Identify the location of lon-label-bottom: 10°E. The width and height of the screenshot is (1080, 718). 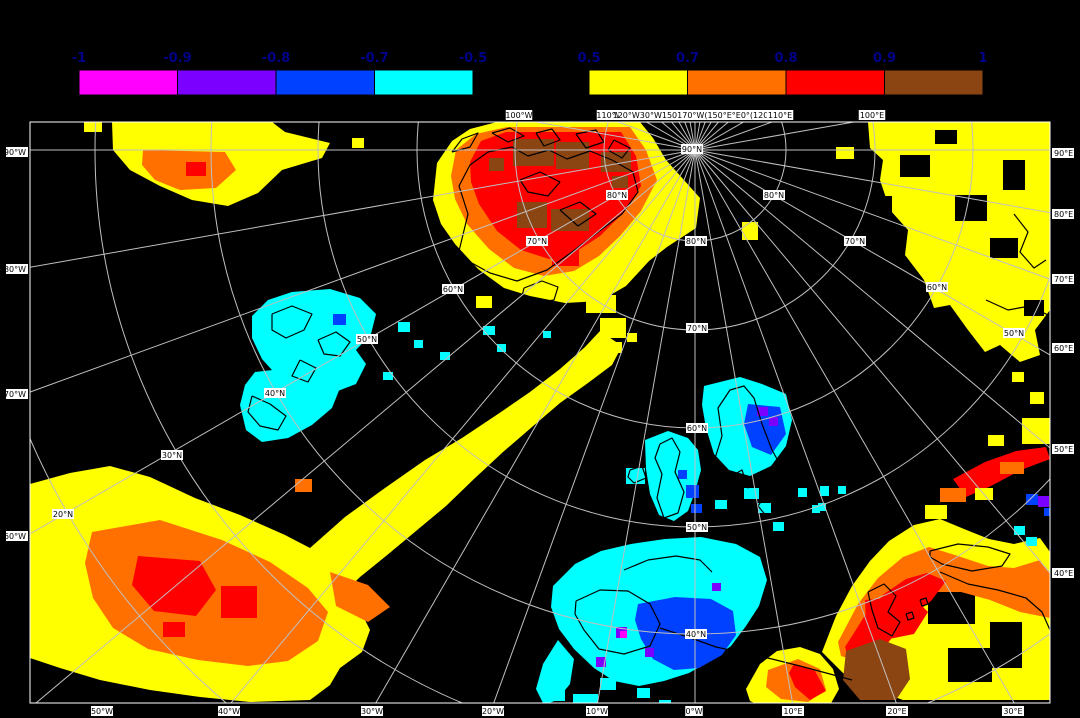
(792, 711).